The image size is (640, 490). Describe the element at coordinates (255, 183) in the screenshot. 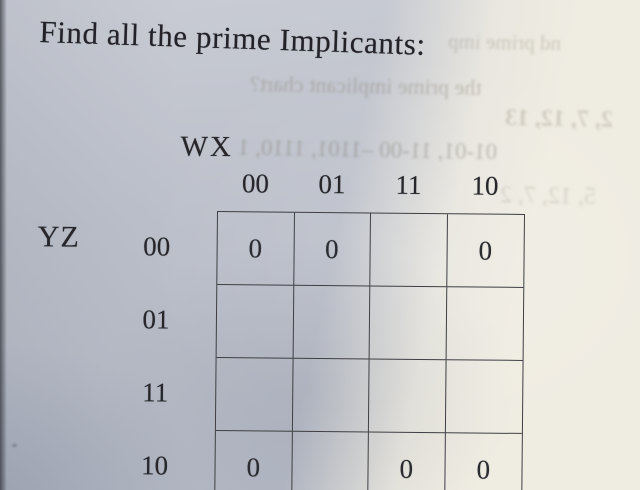

I see `kmap-col-header: 00` at that location.